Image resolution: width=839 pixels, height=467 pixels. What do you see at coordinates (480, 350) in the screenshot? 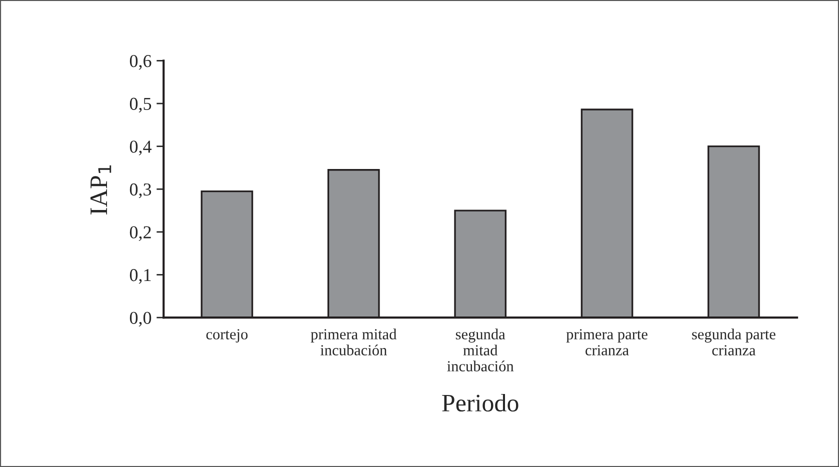
I see `x-tick-label: segunda mitad incubación` at bounding box center [480, 350].